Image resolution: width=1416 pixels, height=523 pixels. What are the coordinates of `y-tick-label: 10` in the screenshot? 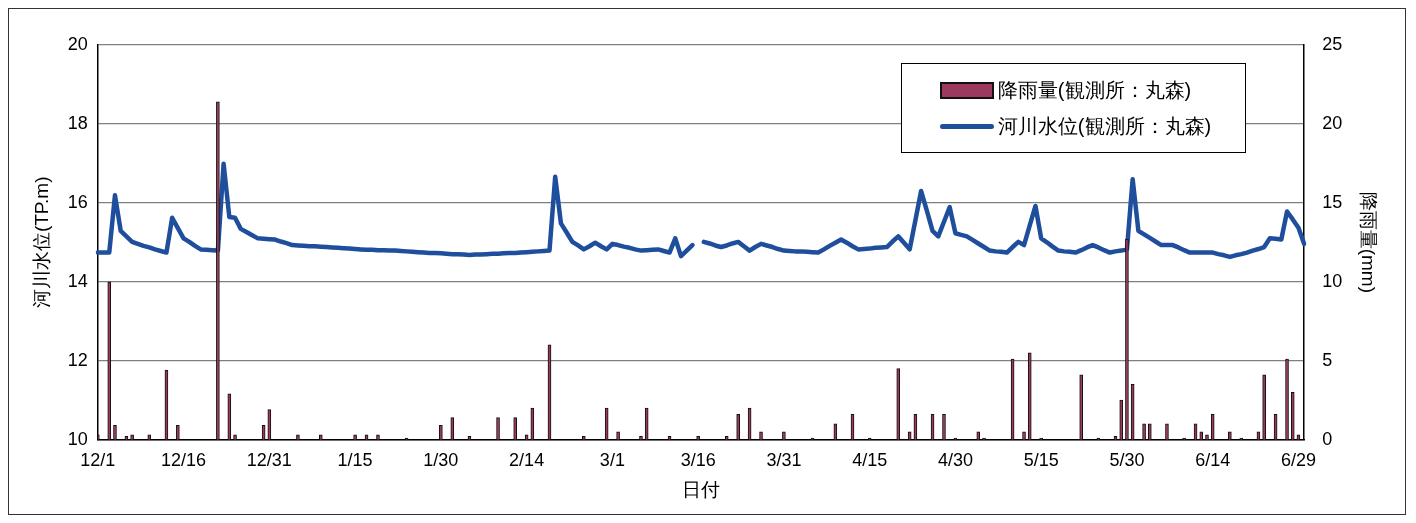 It's located at (77, 438).